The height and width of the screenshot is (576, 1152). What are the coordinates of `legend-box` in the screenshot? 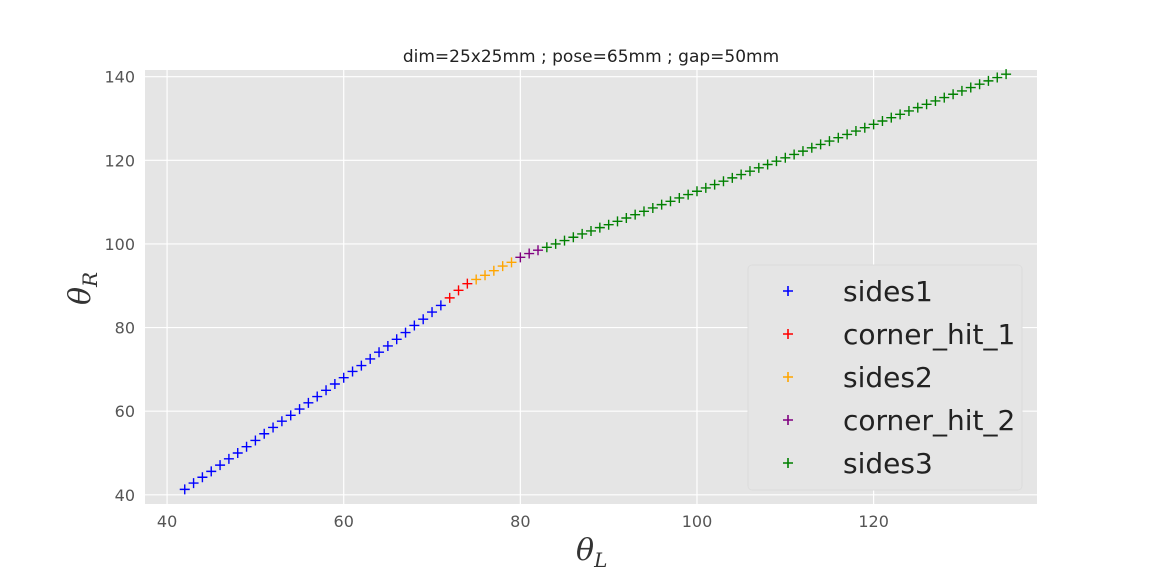 It's located at (885, 377).